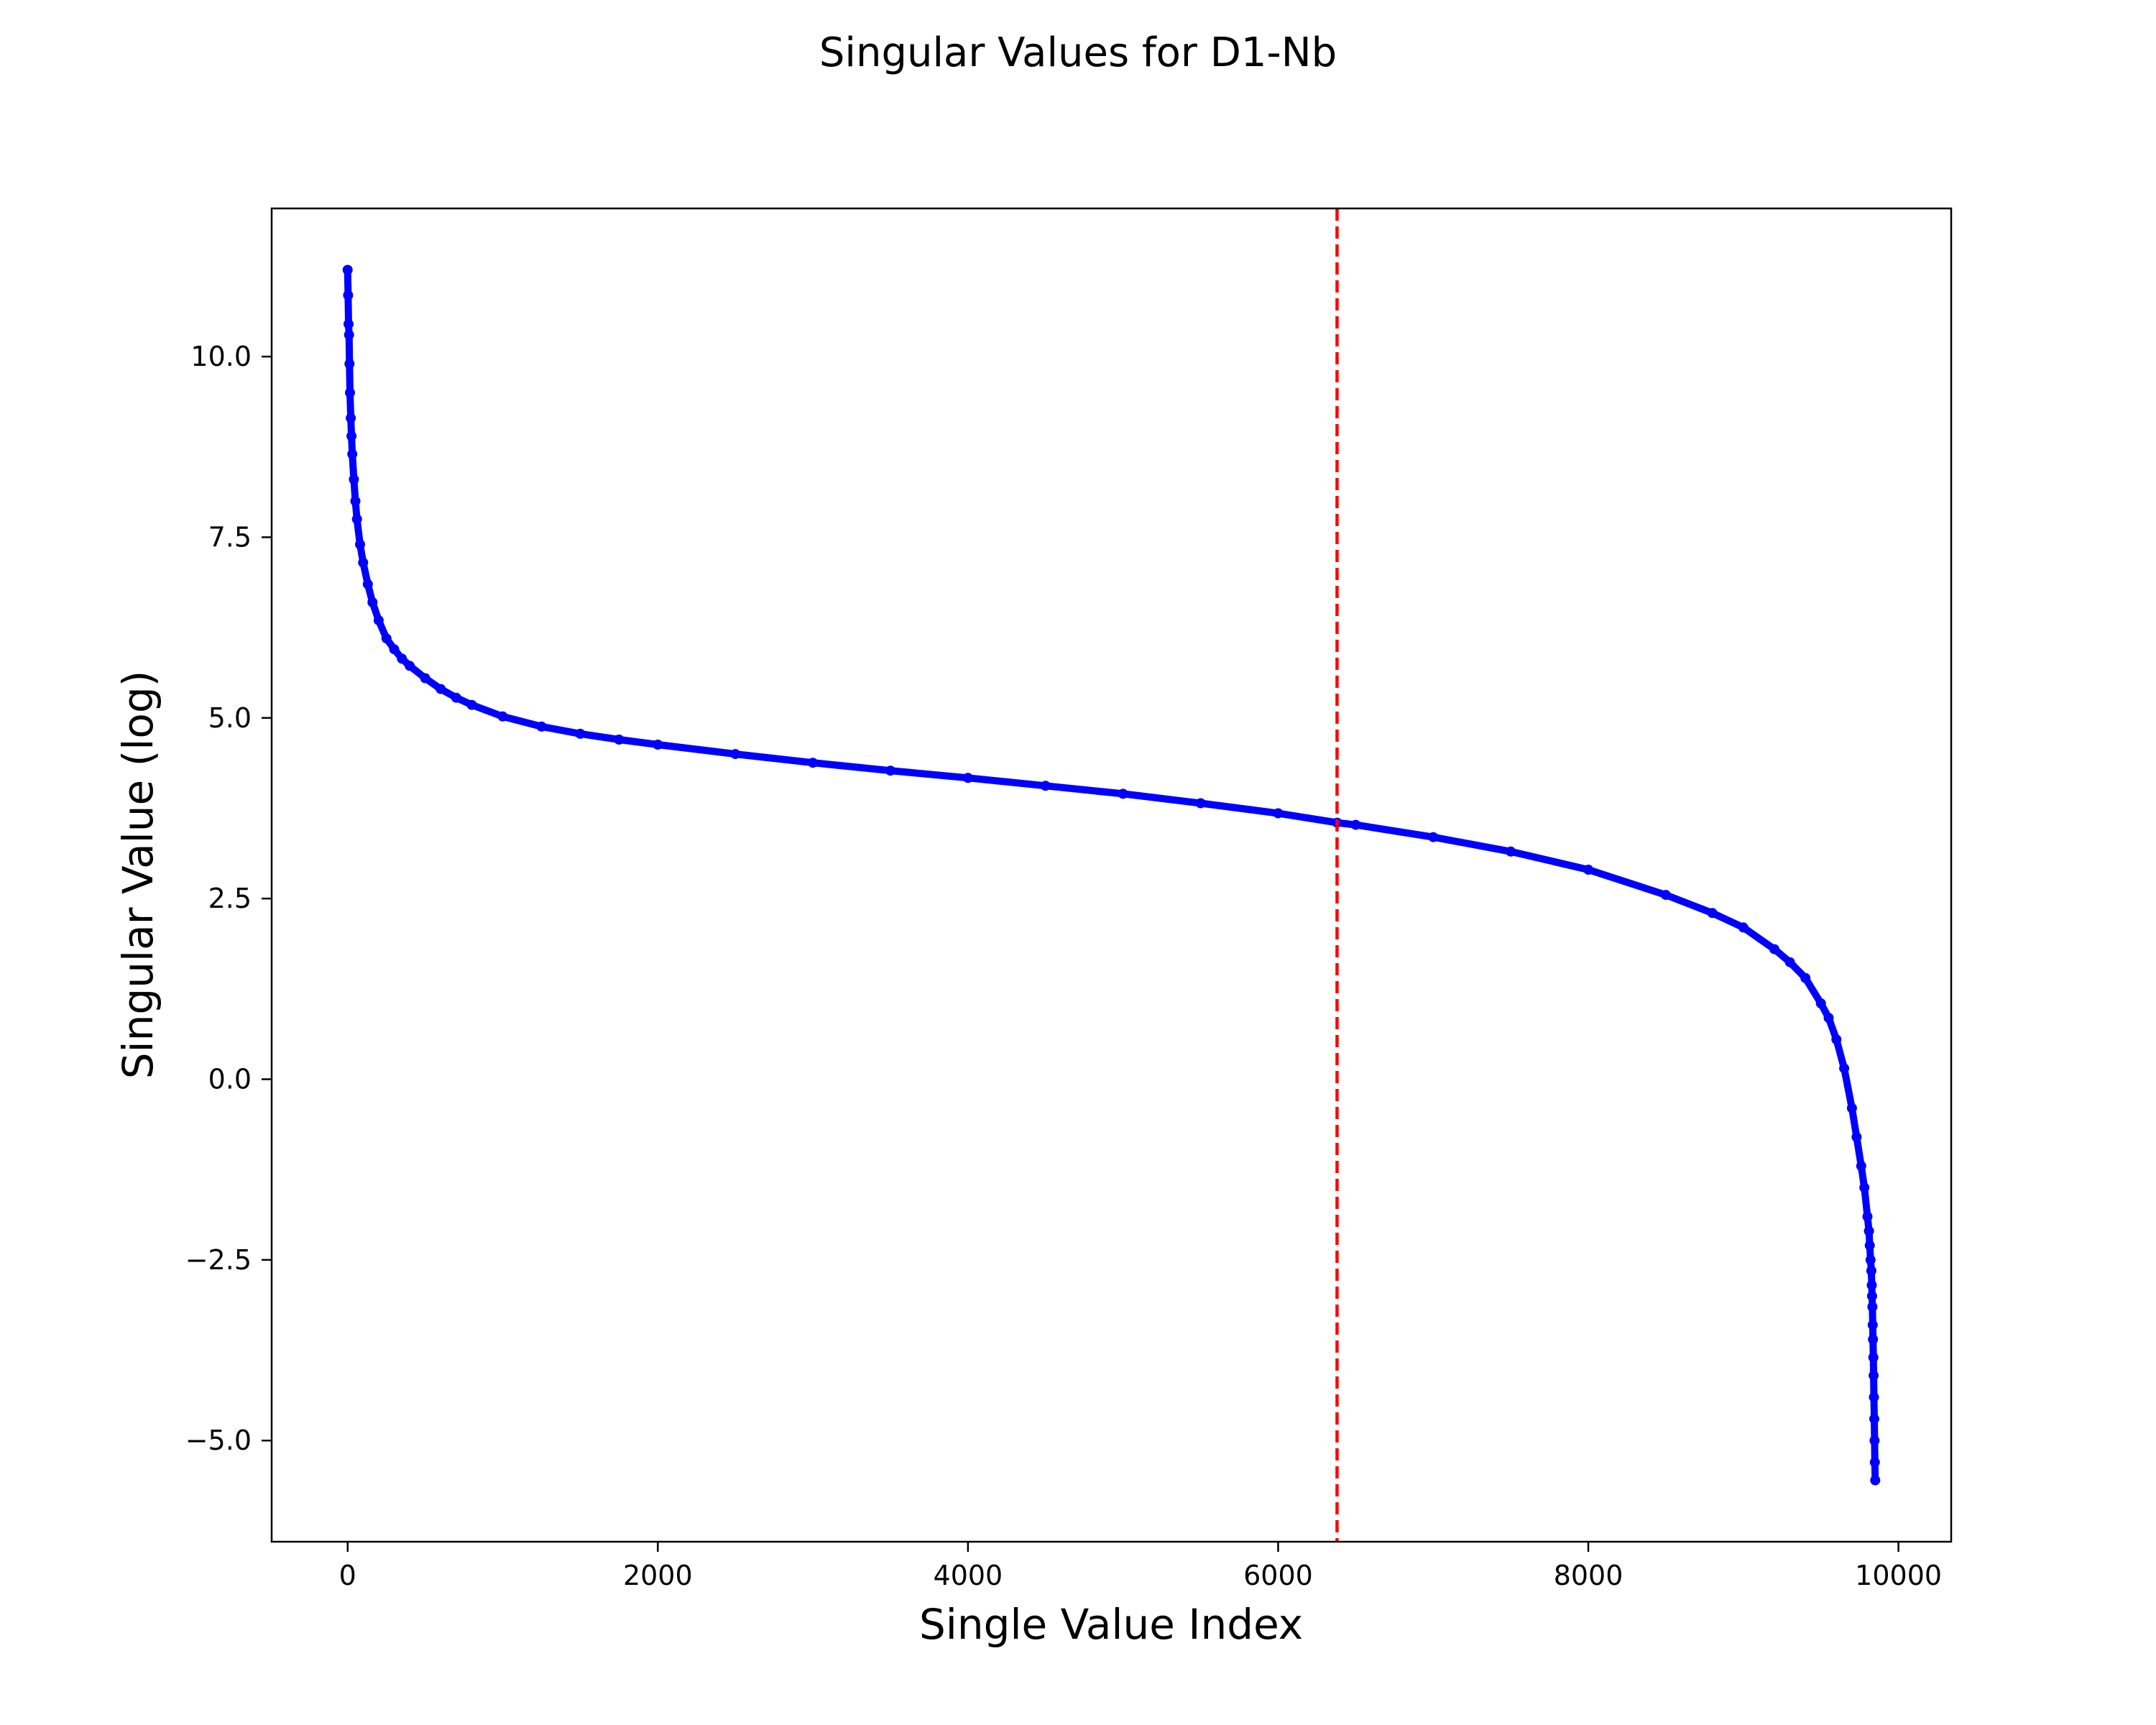 Image resolution: width=2156 pixels, height=1725 pixels. Describe the element at coordinates (230, 537) in the screenshot. I see `y-tick-label: 7.5` at that location.